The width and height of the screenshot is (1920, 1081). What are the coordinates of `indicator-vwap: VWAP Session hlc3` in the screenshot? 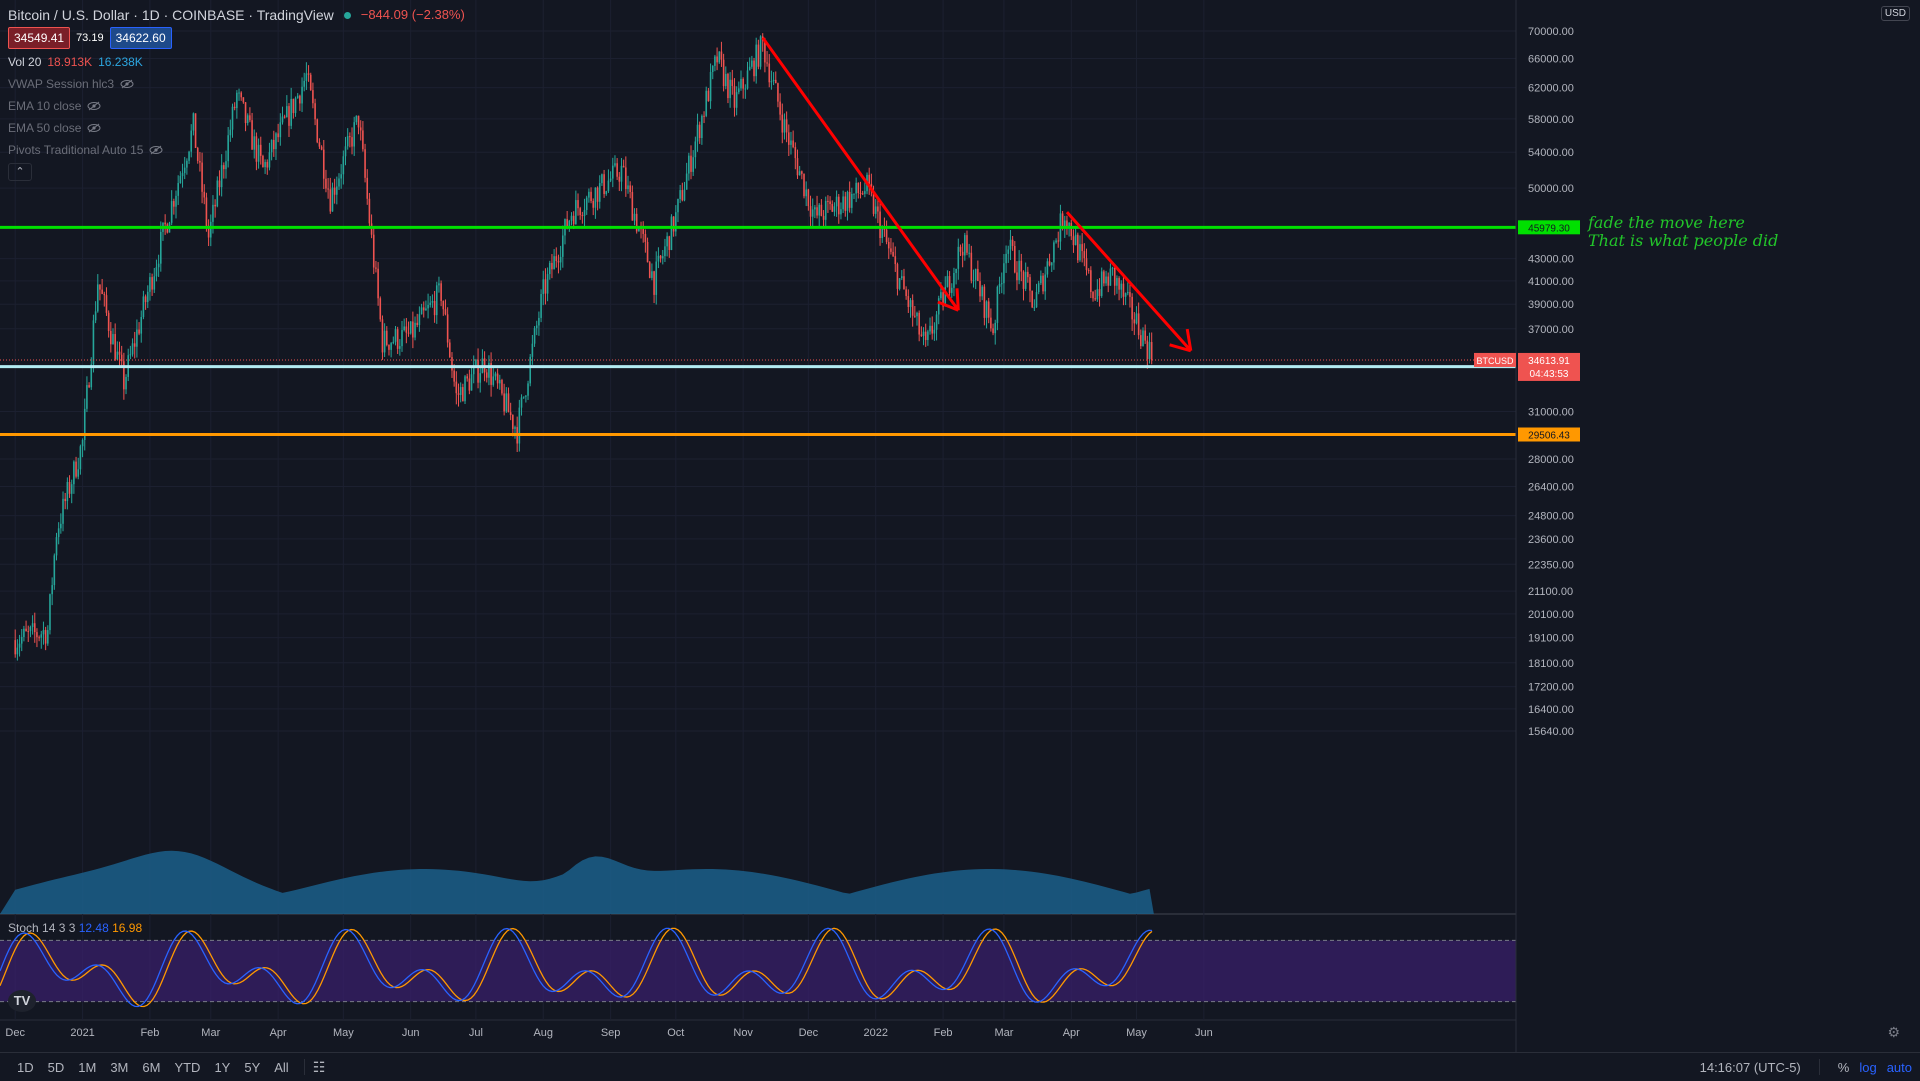 It's located at (236, 84).